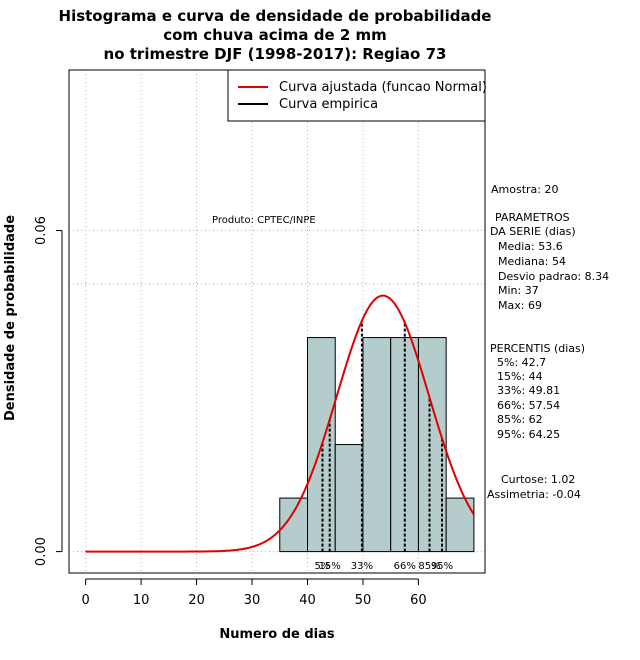  What do you see at coordinates (528, 434) in the screenshot?
I see `stat-p95: 95%: 64.25` at bounding box center [528, 434].